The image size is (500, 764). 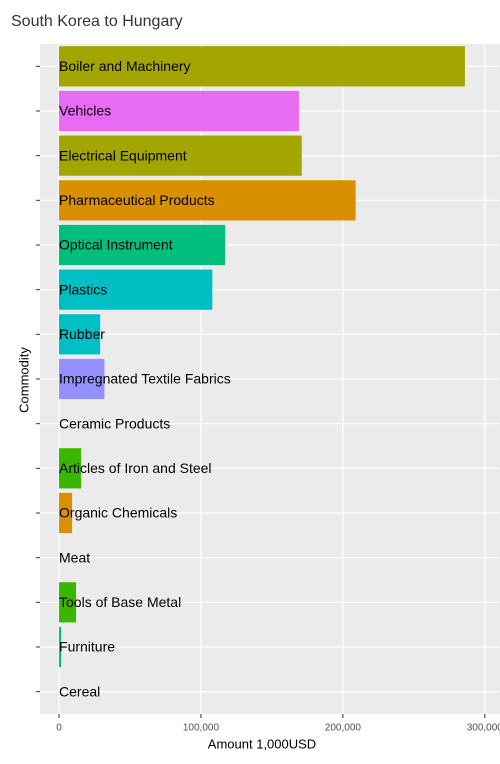 I want to click on bar-label: Vehicles, so click(x=85, y=111).